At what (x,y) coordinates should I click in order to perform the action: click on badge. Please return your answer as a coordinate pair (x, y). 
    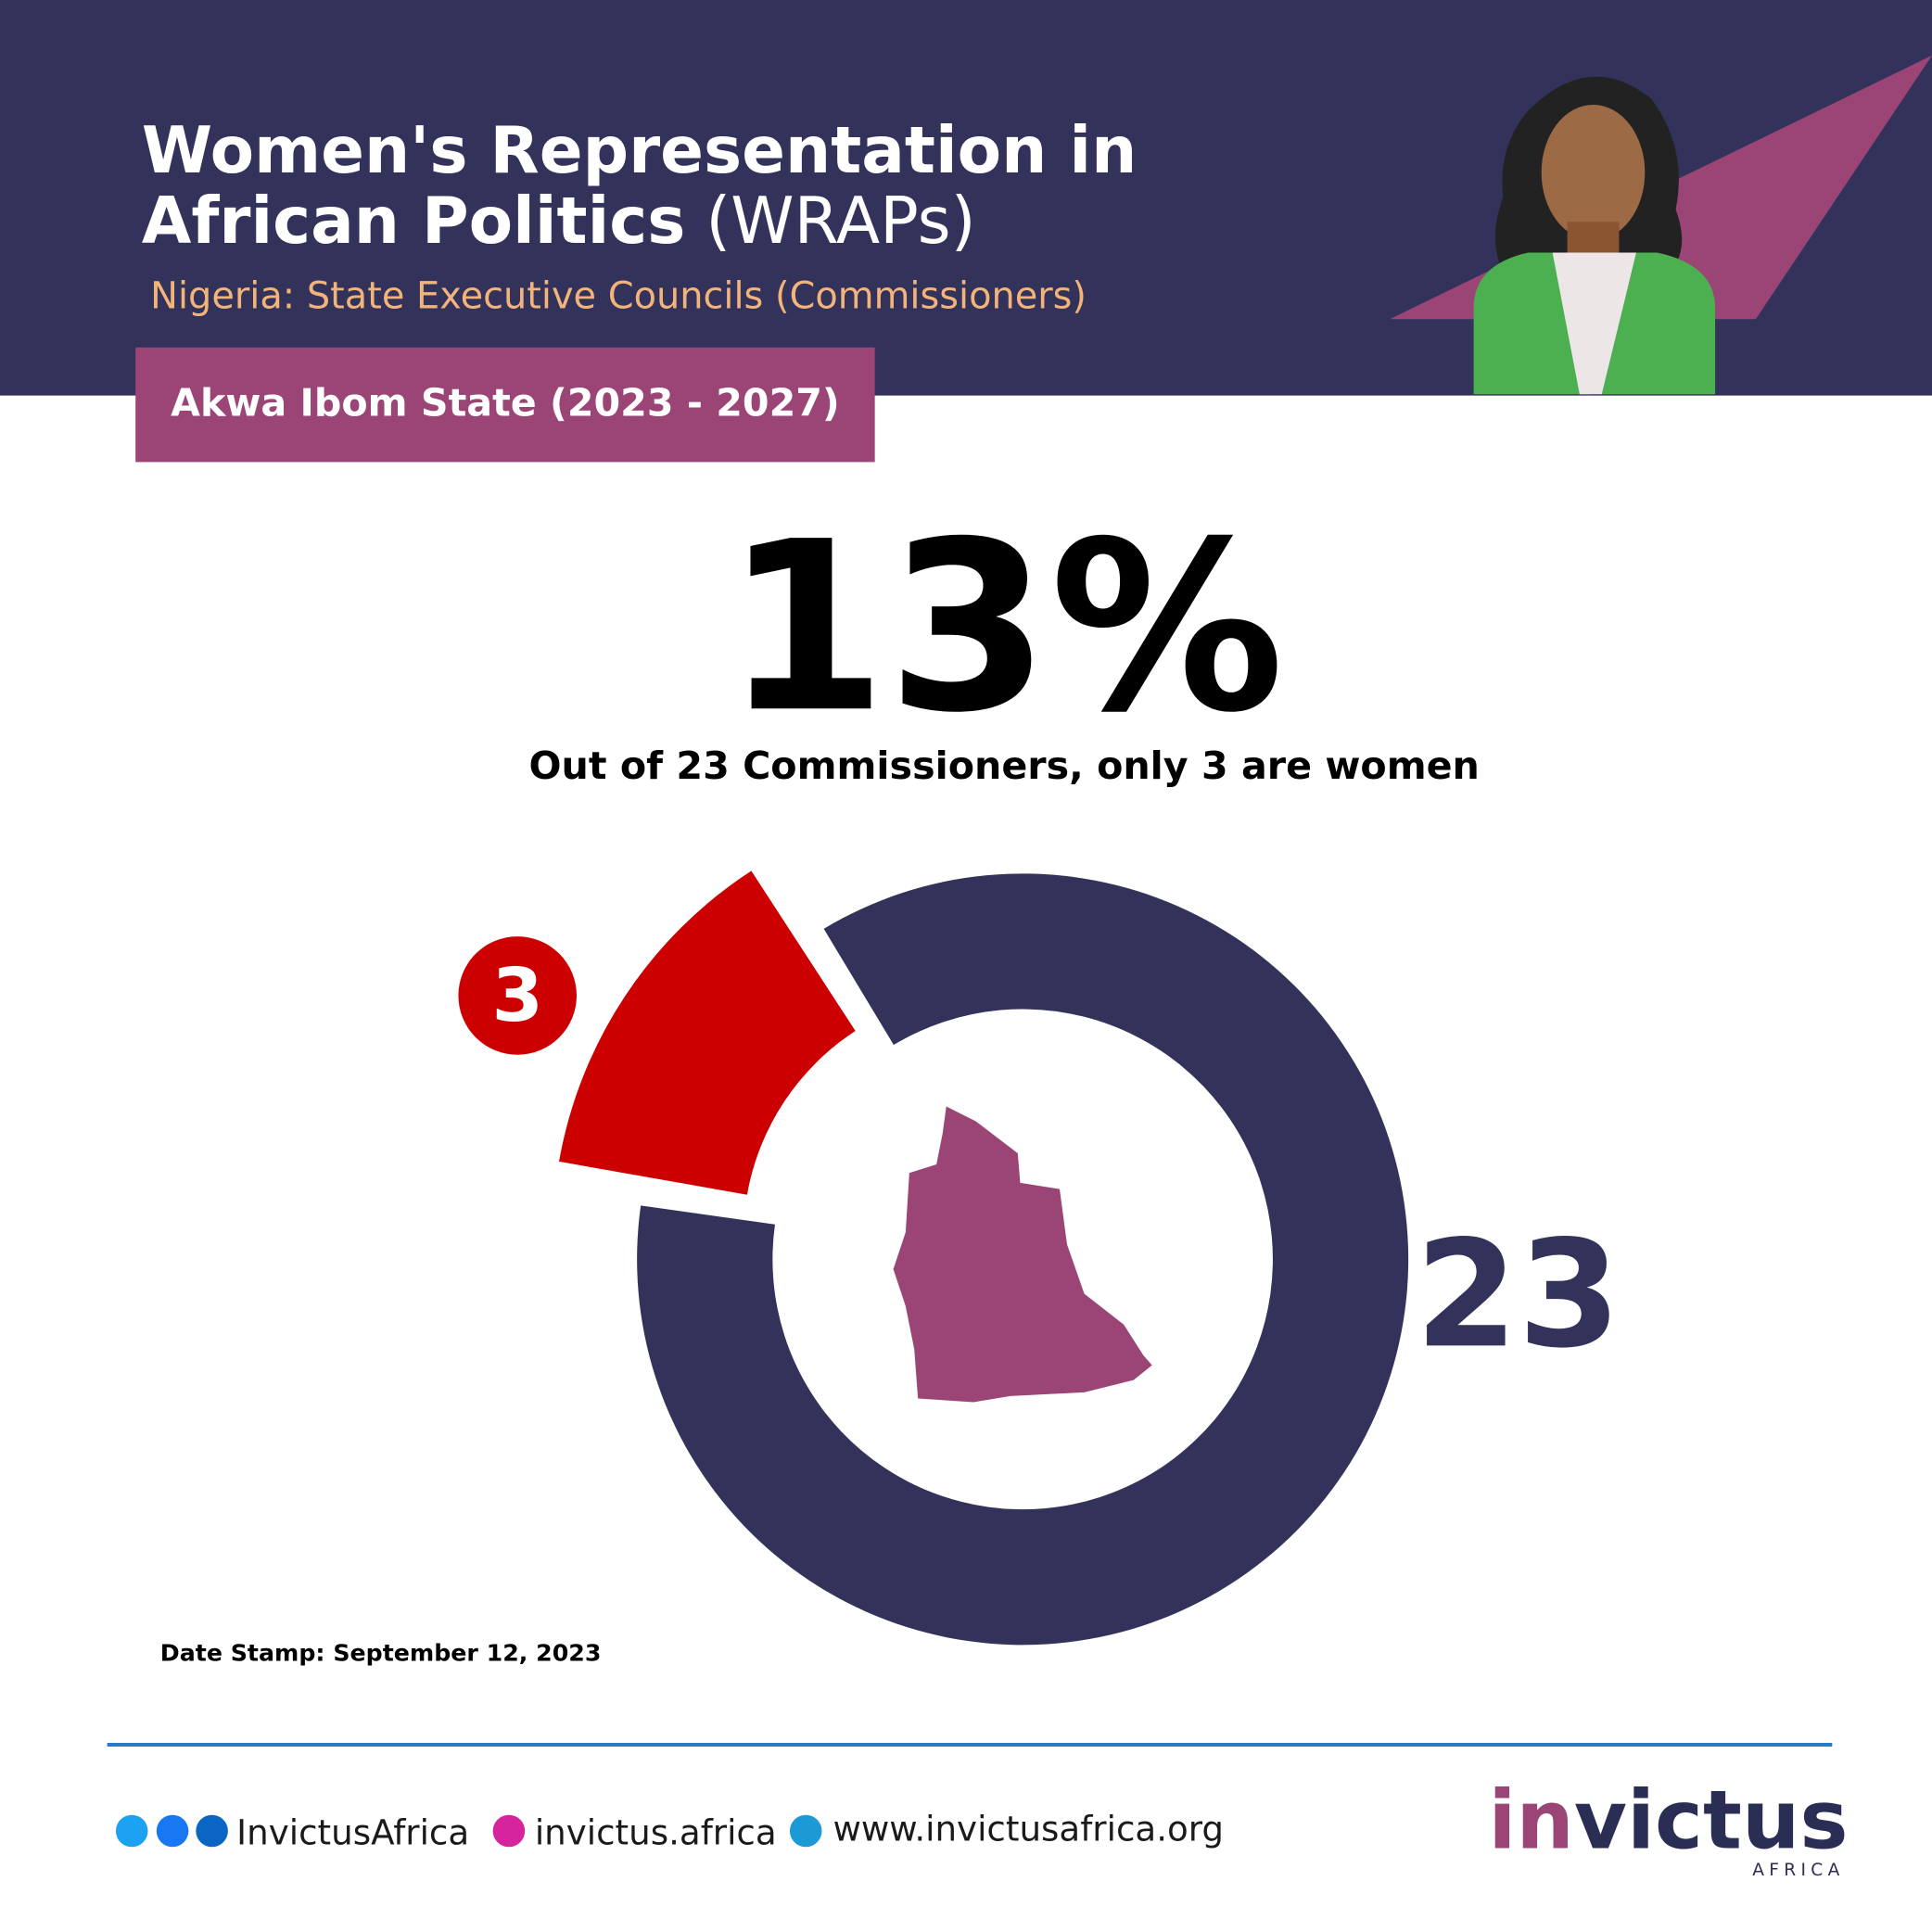
    Looking at the image, I should click on (505, 405).